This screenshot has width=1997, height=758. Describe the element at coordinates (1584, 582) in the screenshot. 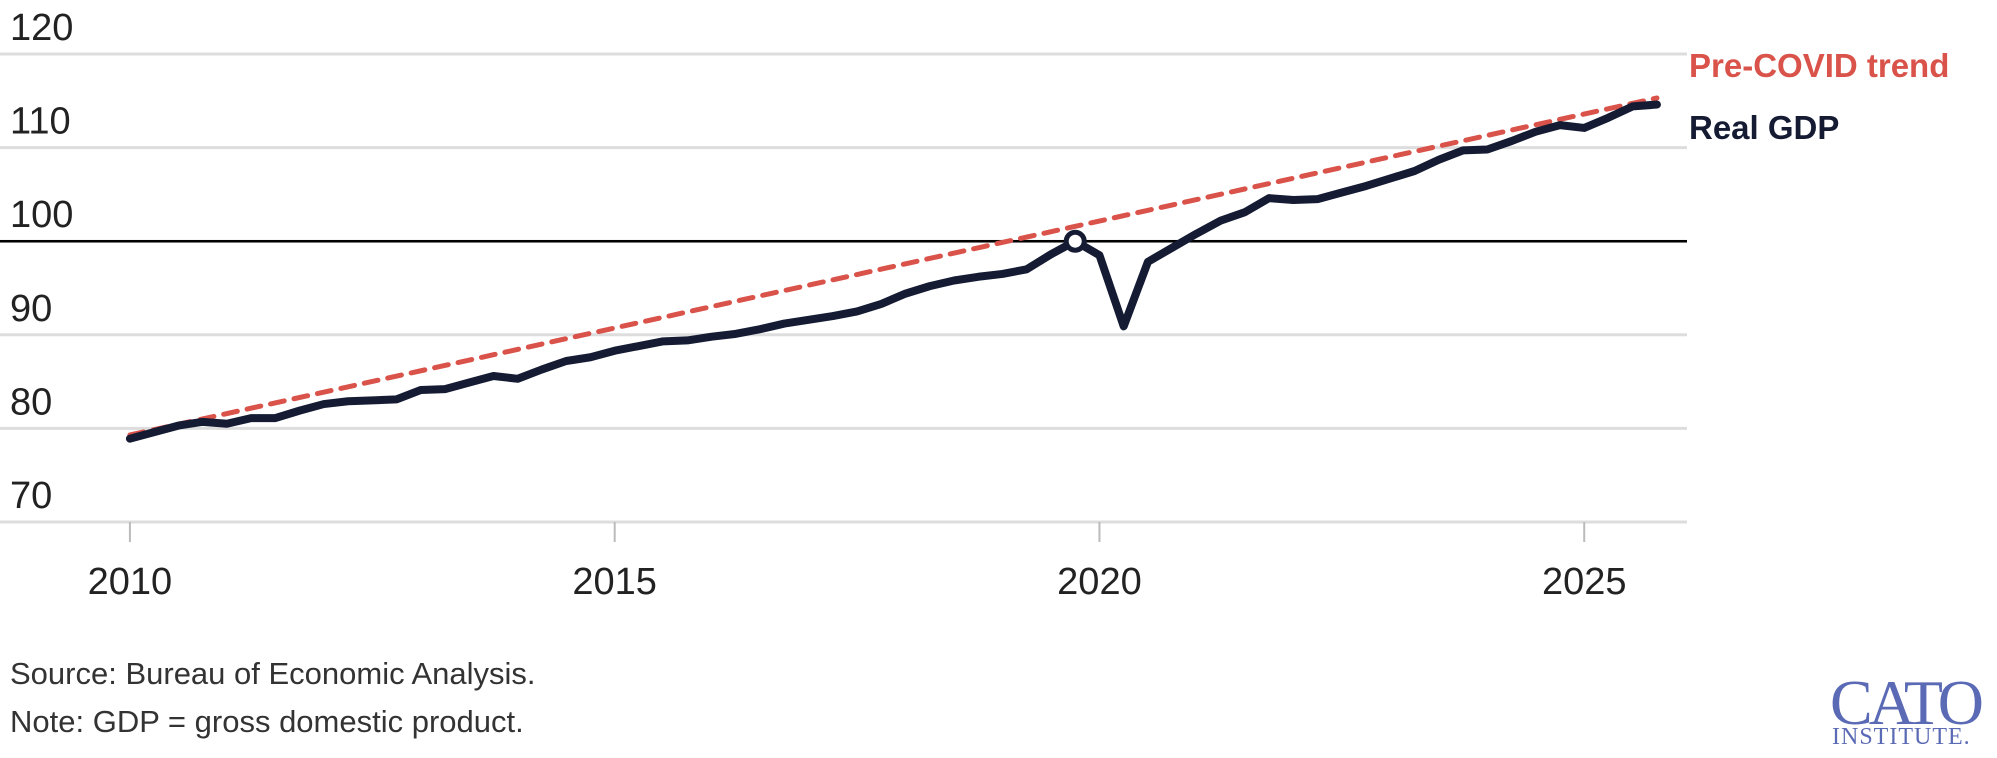

I see `x-tick-label: 2025` at that location.